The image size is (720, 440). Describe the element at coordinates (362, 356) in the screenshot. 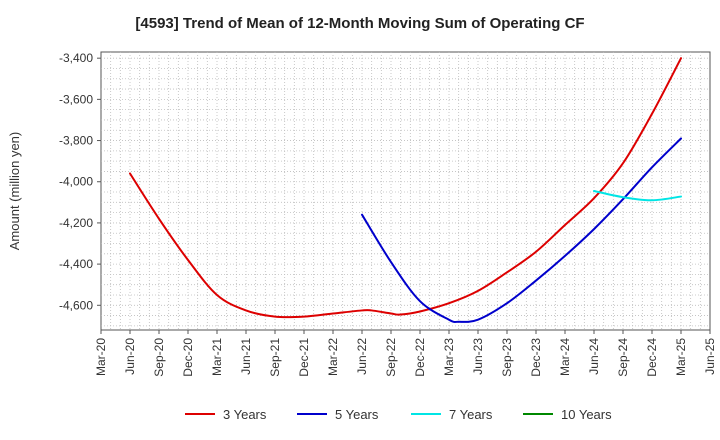

I see `x-tick-label: Jun-22` at that location.